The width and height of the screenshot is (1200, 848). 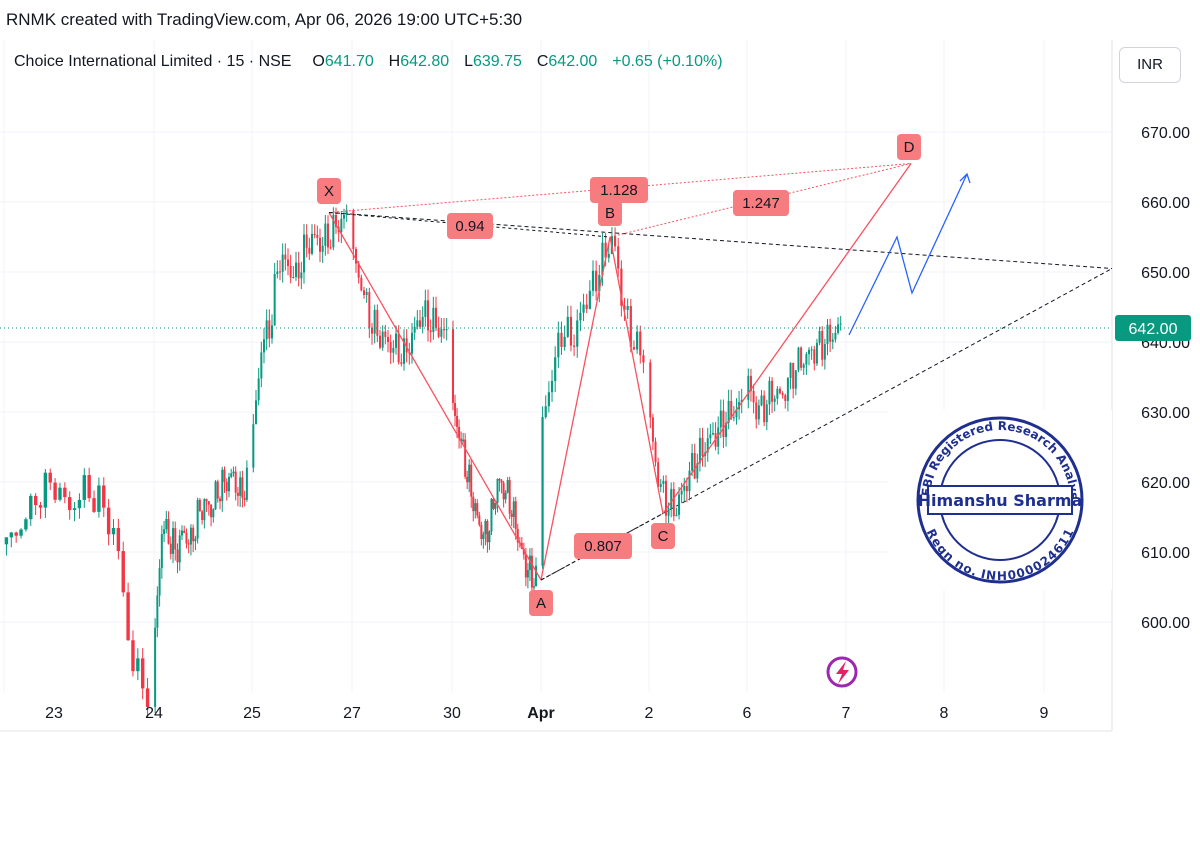 I want to click on time-axis: 23 24 25 27 30 Apr 2 6 7 8 9, so click(x=546, y=713).